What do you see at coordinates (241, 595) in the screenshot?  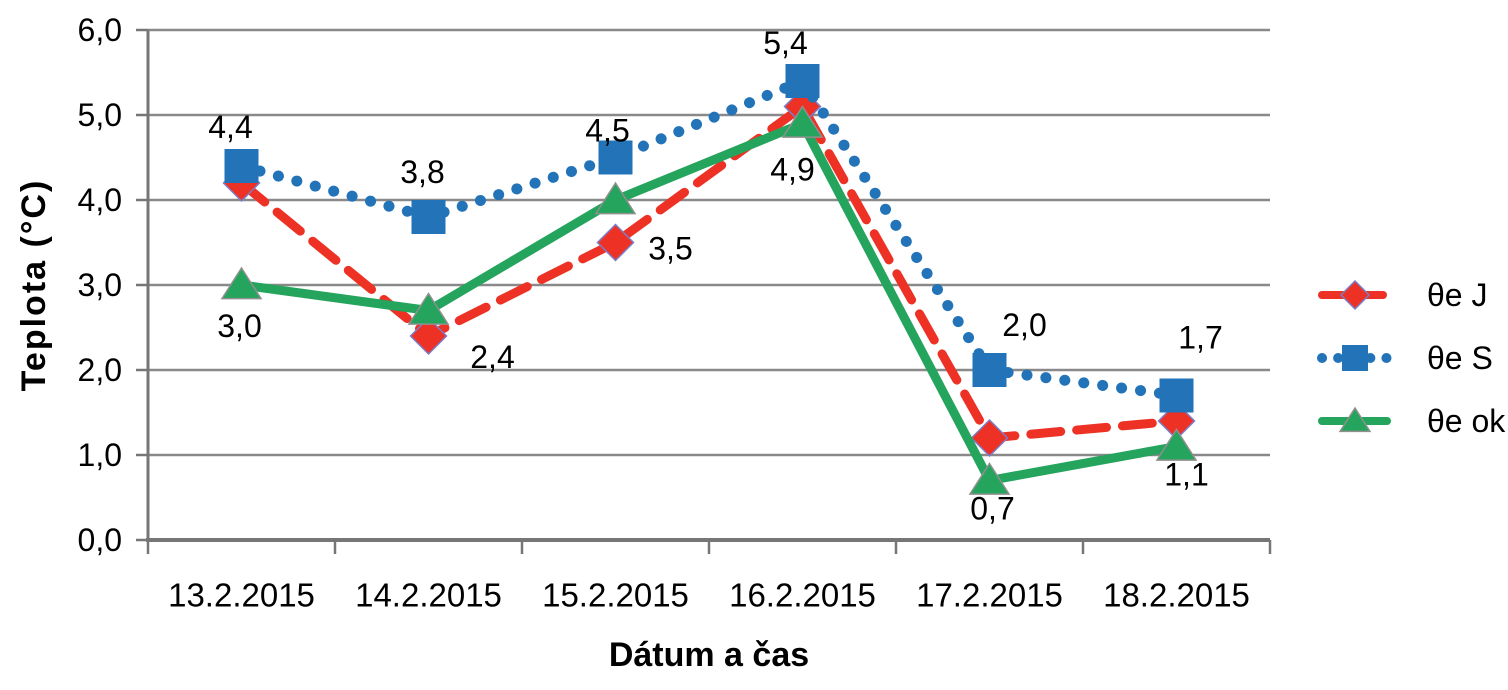 I see `x-tick-label: 13.2.2015` at bounding box center [241, 595].